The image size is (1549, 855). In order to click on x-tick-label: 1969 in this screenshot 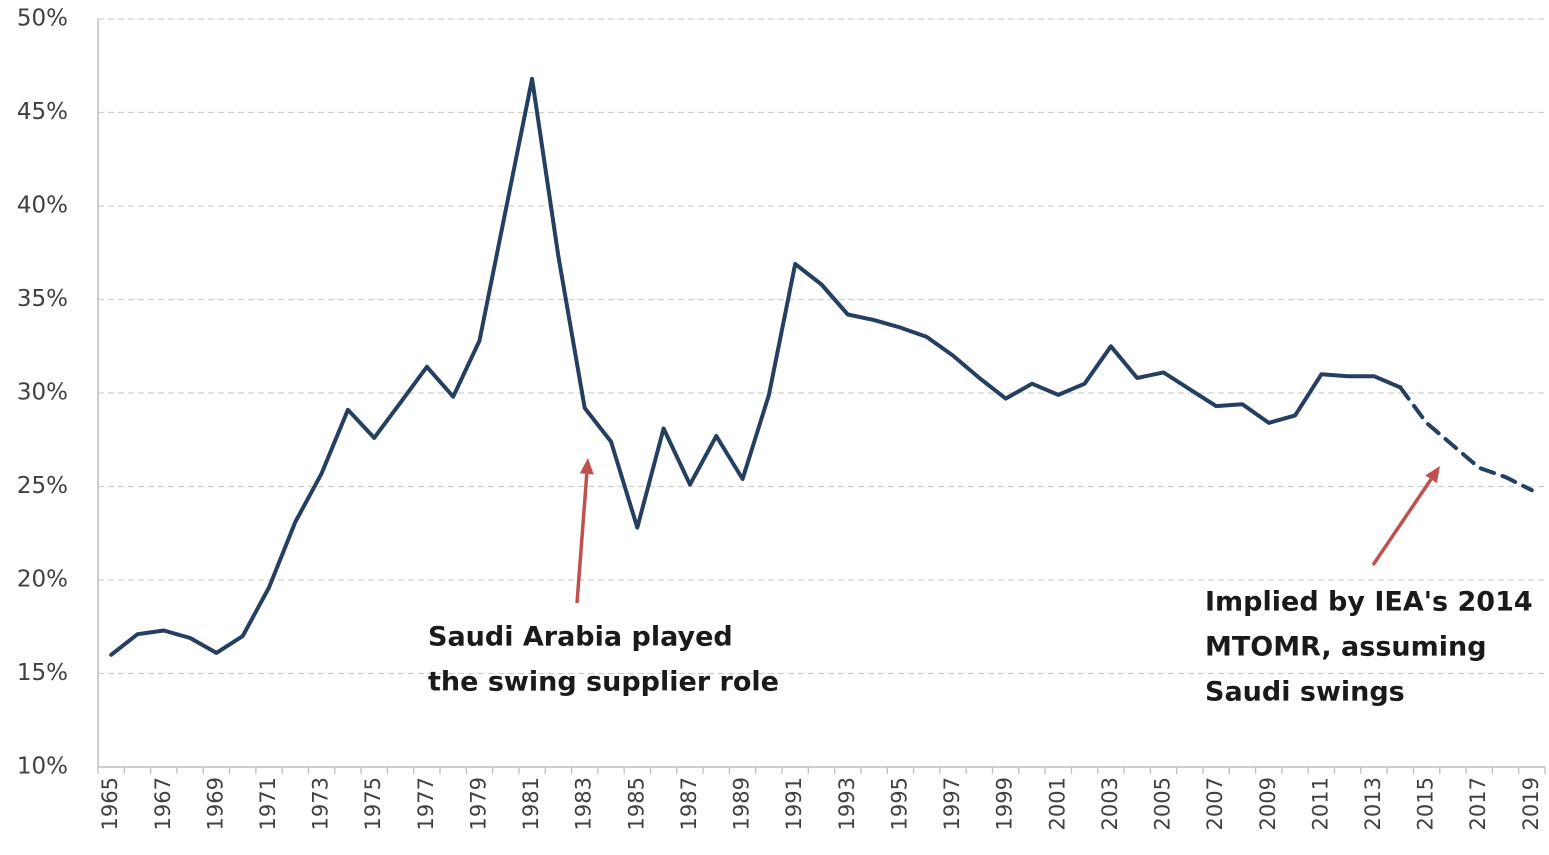, I will do `click(215, 803)`.